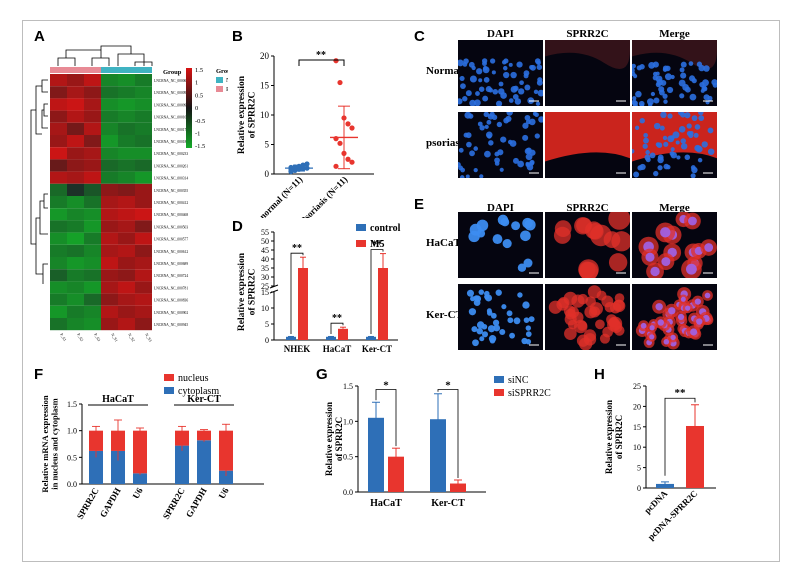 The width and height of the screenshot is (800, 578). Describe the element at coordinates (674, 54) in the screenshot. I see `red-stain-region` at that location.